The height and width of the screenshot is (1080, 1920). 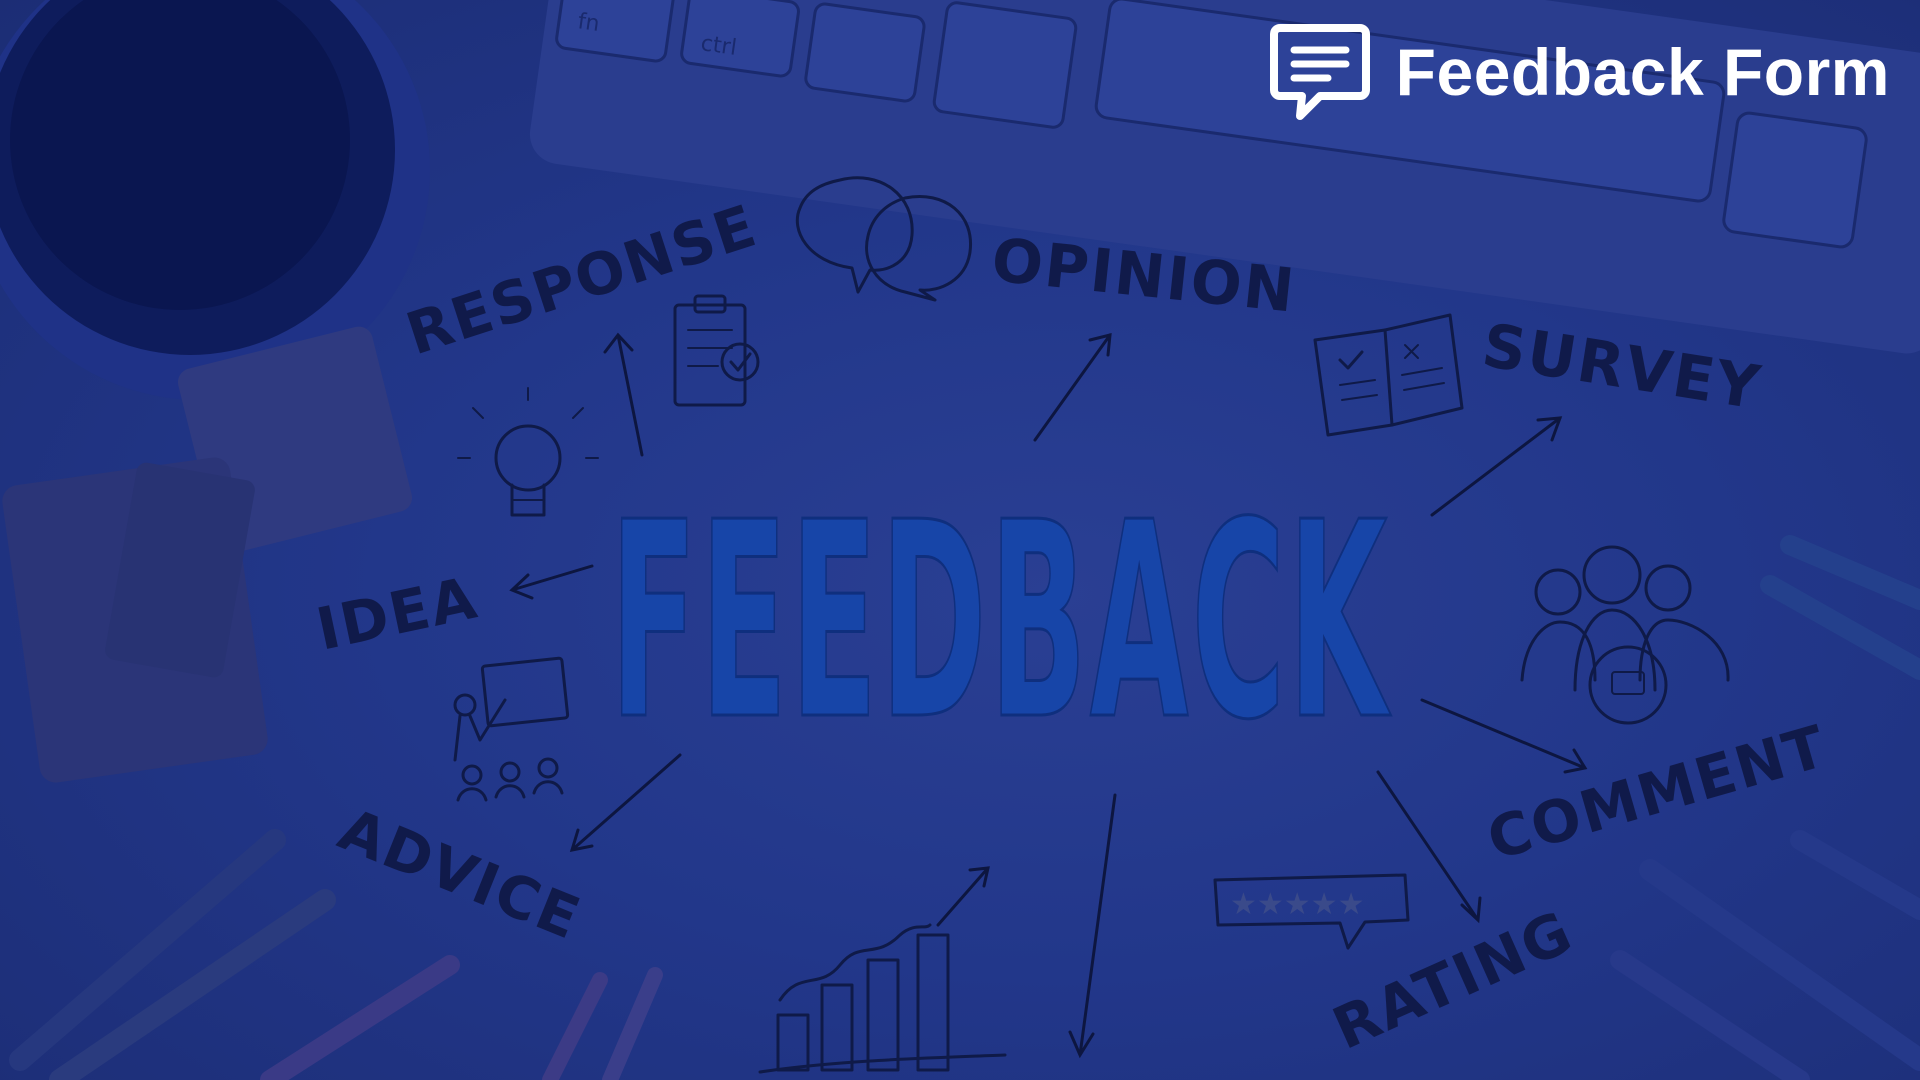 I want to click on key-ctrl-label: ctrl, so click(x=718, y=46).